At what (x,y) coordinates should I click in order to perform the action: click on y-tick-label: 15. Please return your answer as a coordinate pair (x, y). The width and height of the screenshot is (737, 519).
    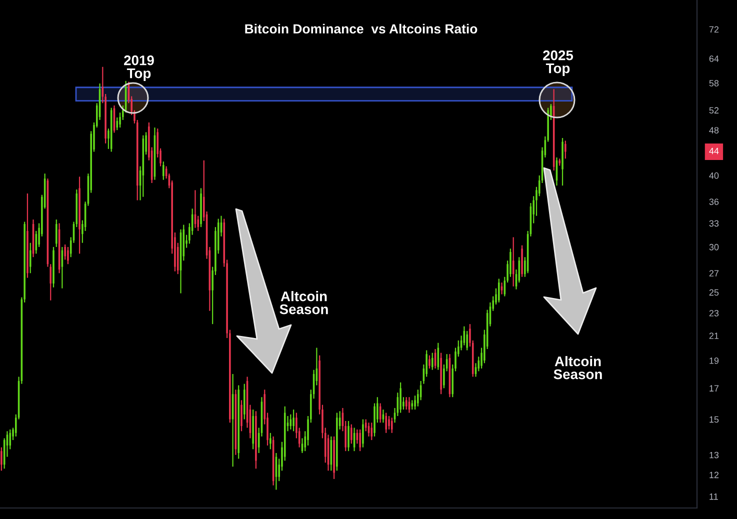
    Looking at the image, I should click on (714, 419).